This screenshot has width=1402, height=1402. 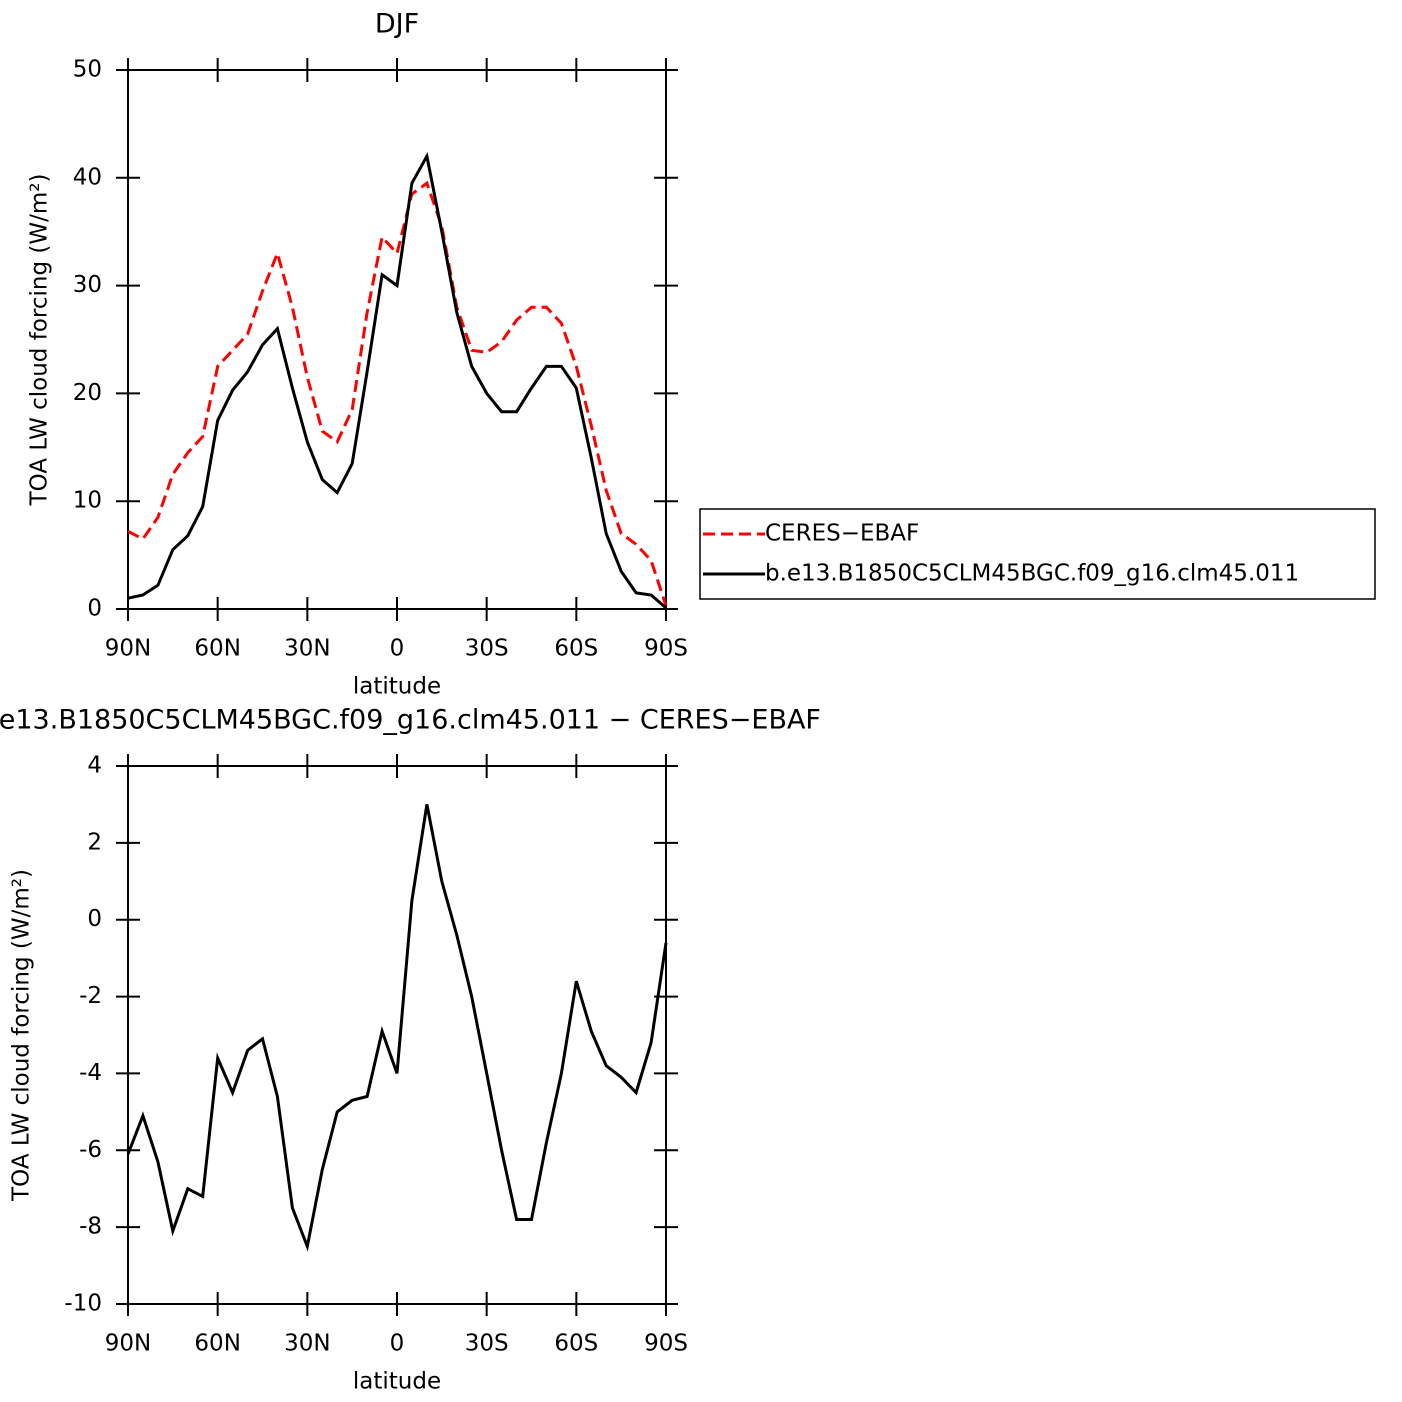 I want to click on y-tick-label: 20, so click(x=87, y=393).